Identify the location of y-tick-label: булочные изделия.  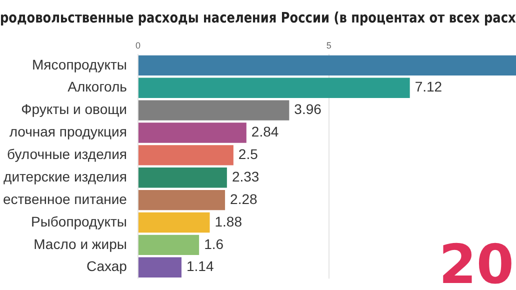
(67, 154).